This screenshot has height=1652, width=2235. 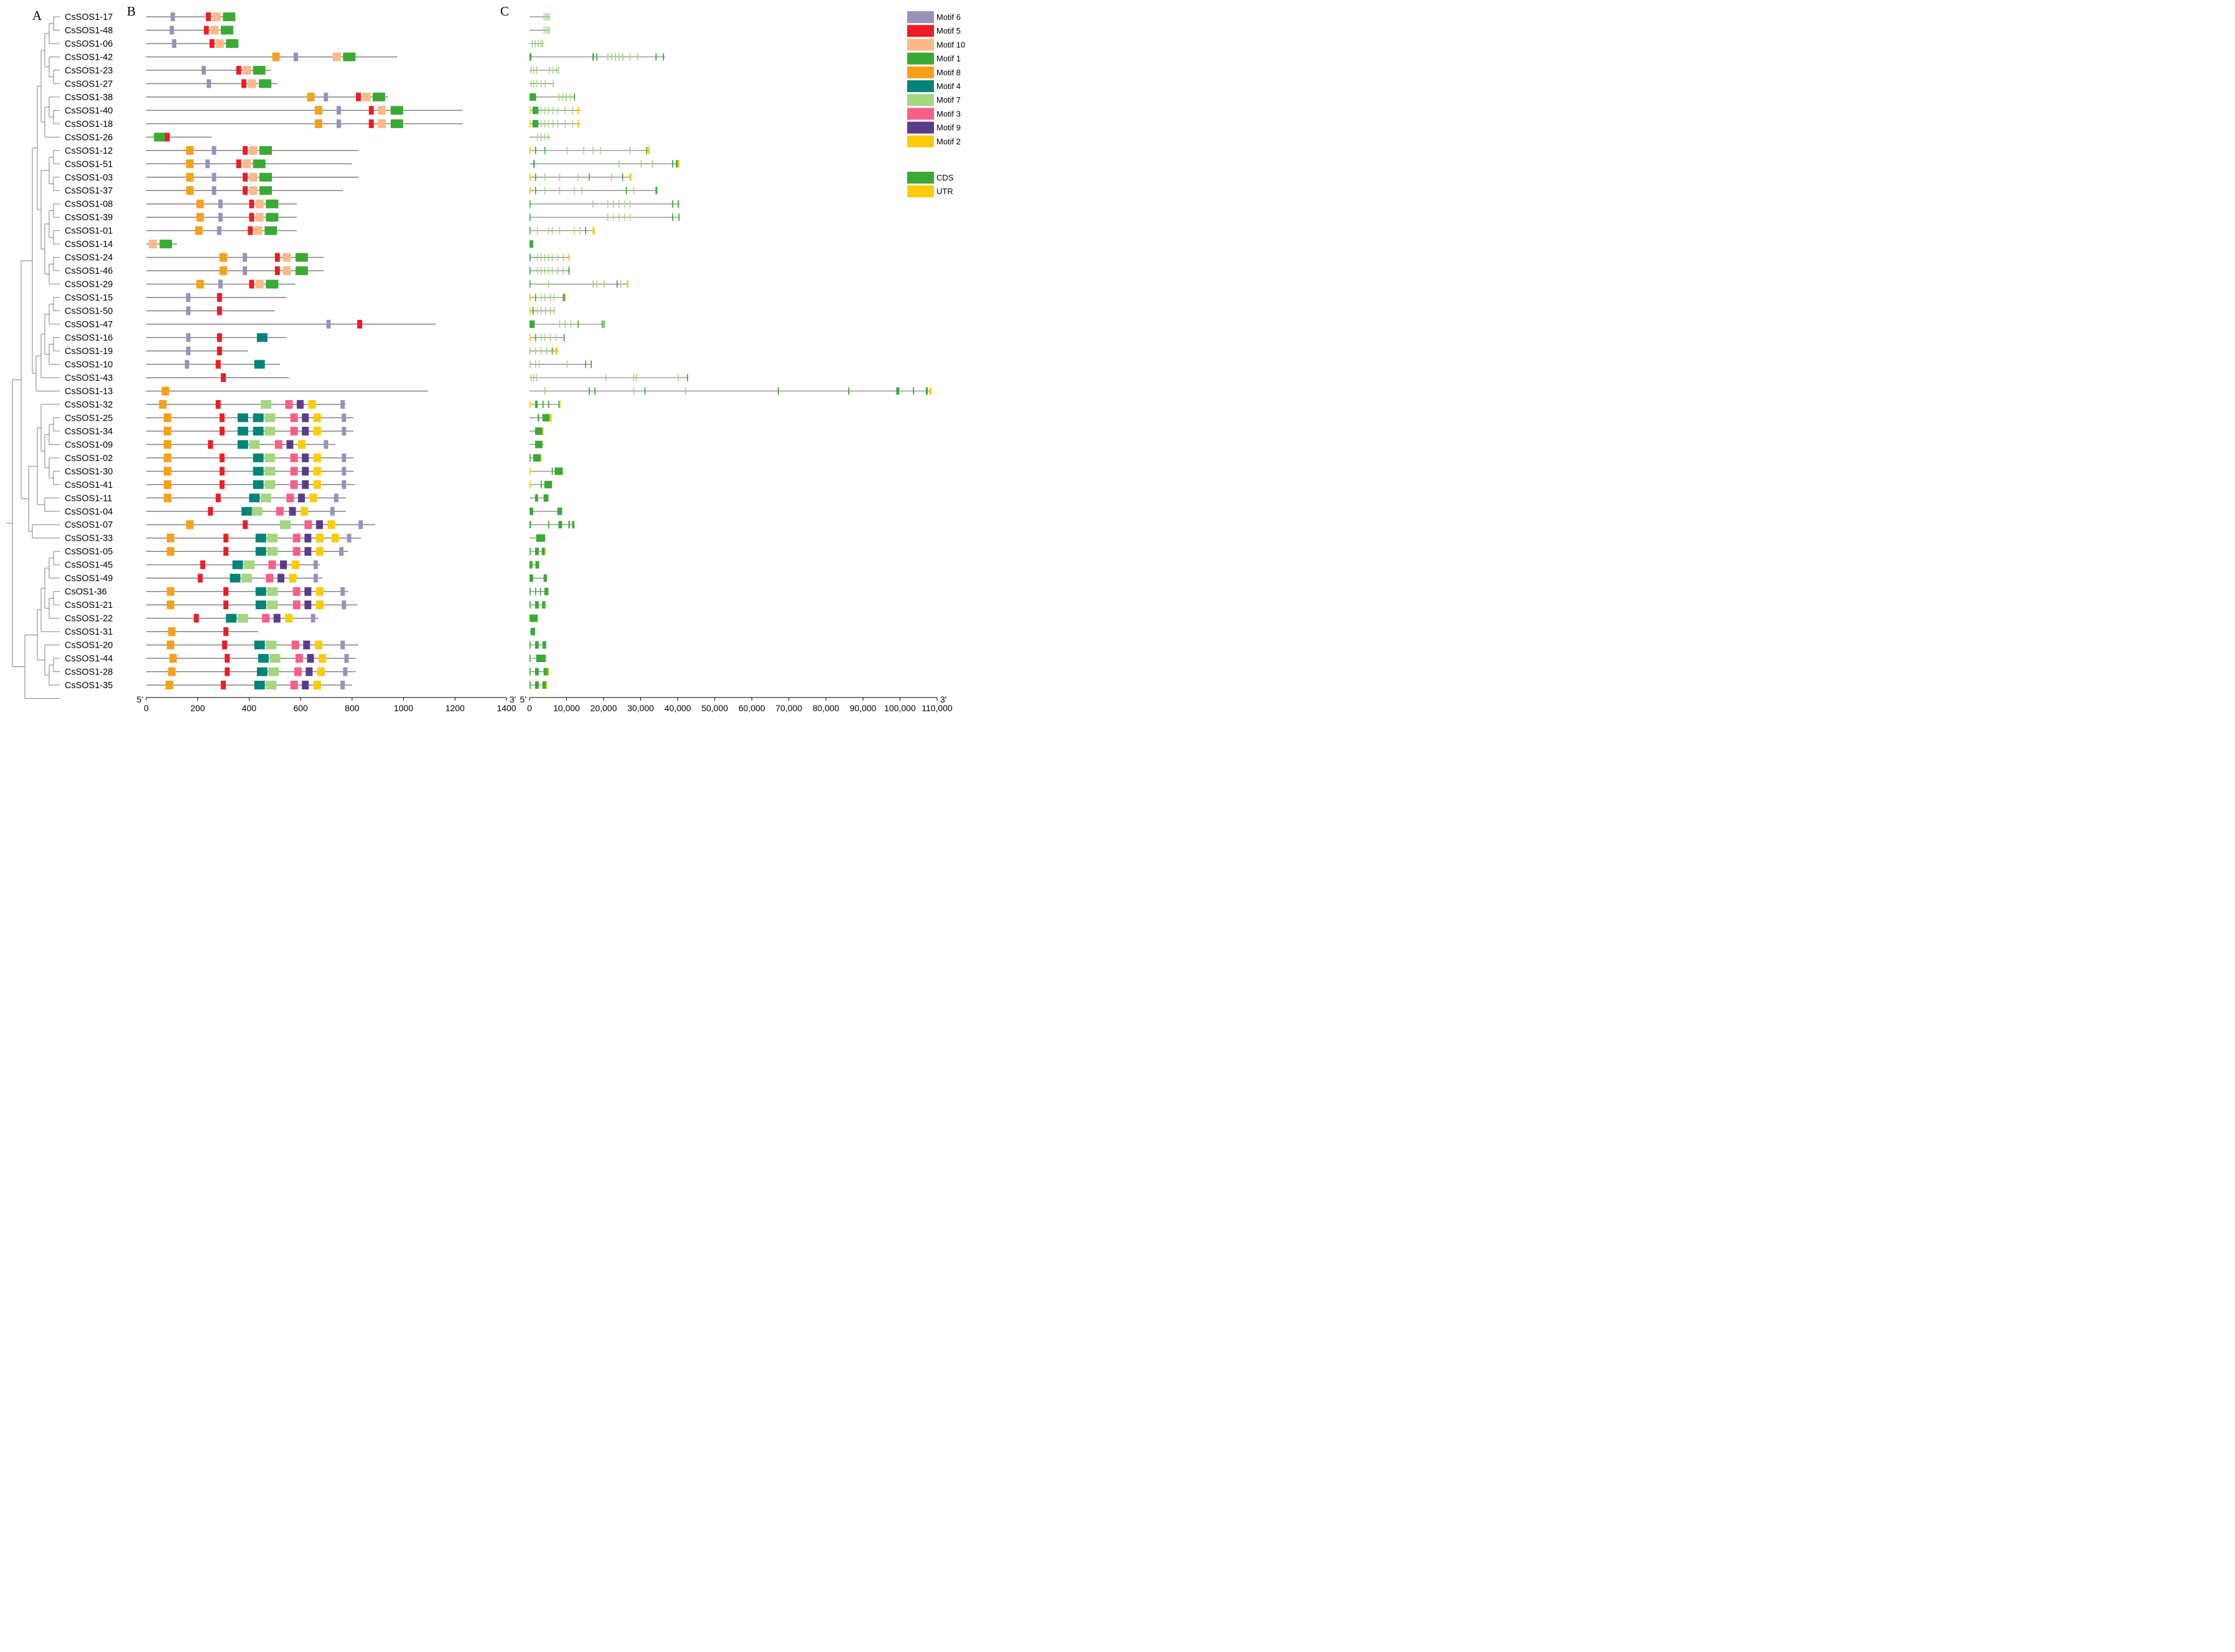 I want to click on gene-structure-panel, so click(x=731, y=351).